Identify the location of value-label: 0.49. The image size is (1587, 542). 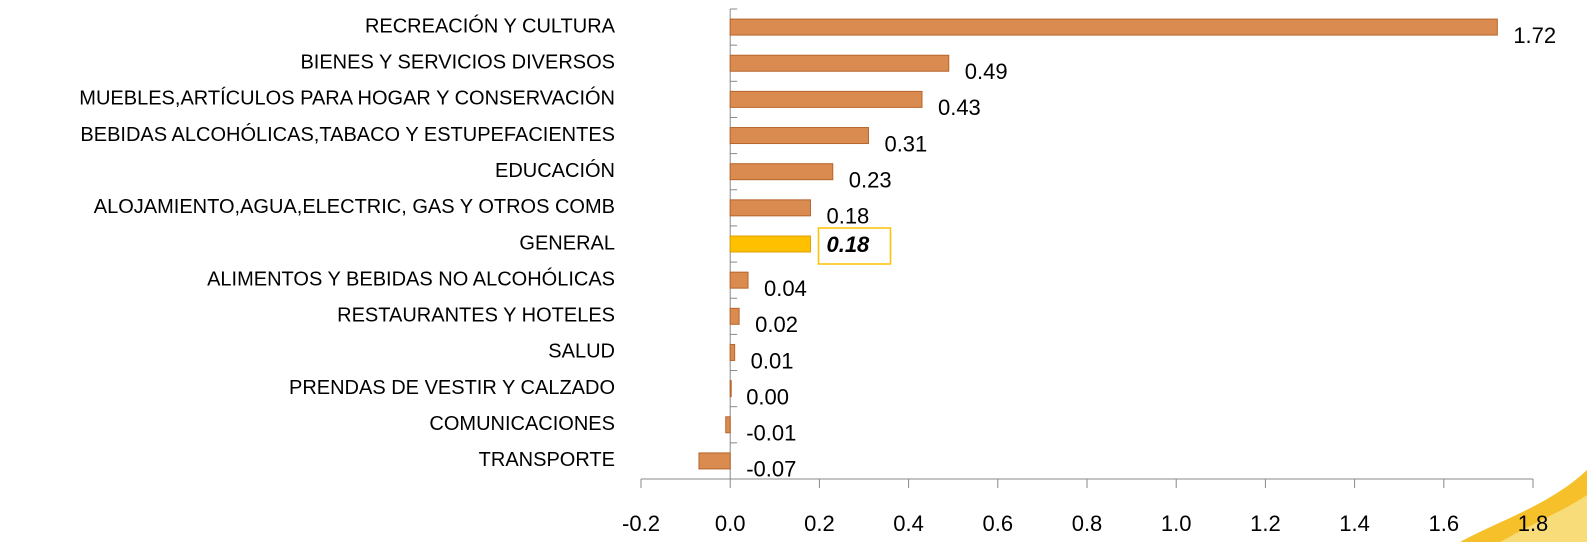
(986, 71).